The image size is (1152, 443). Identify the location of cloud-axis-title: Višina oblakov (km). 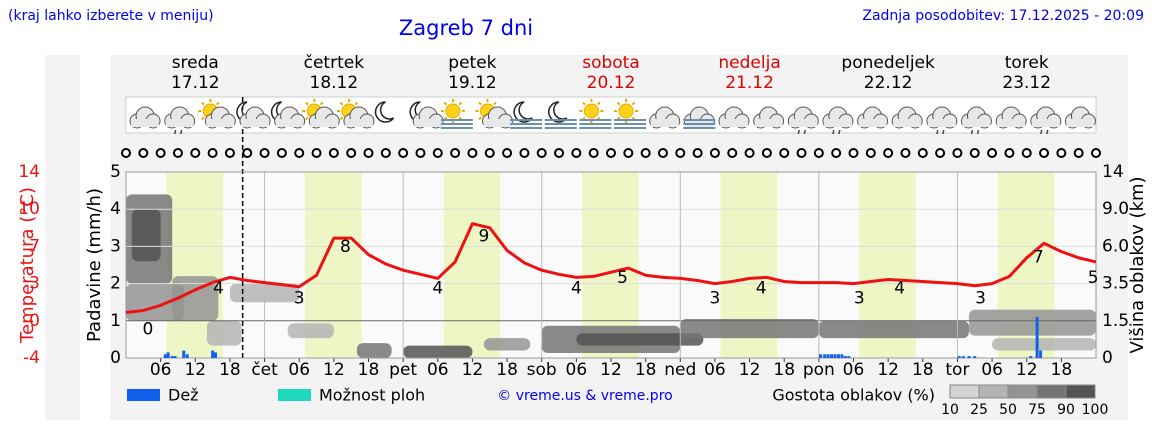
(1137, 264).